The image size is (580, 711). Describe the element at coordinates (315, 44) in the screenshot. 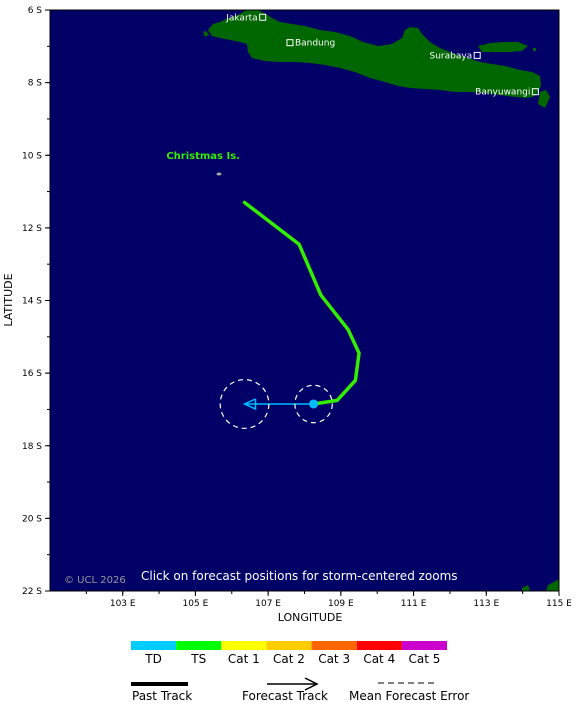

I see `city-label-bandung: Bandung` at that location.